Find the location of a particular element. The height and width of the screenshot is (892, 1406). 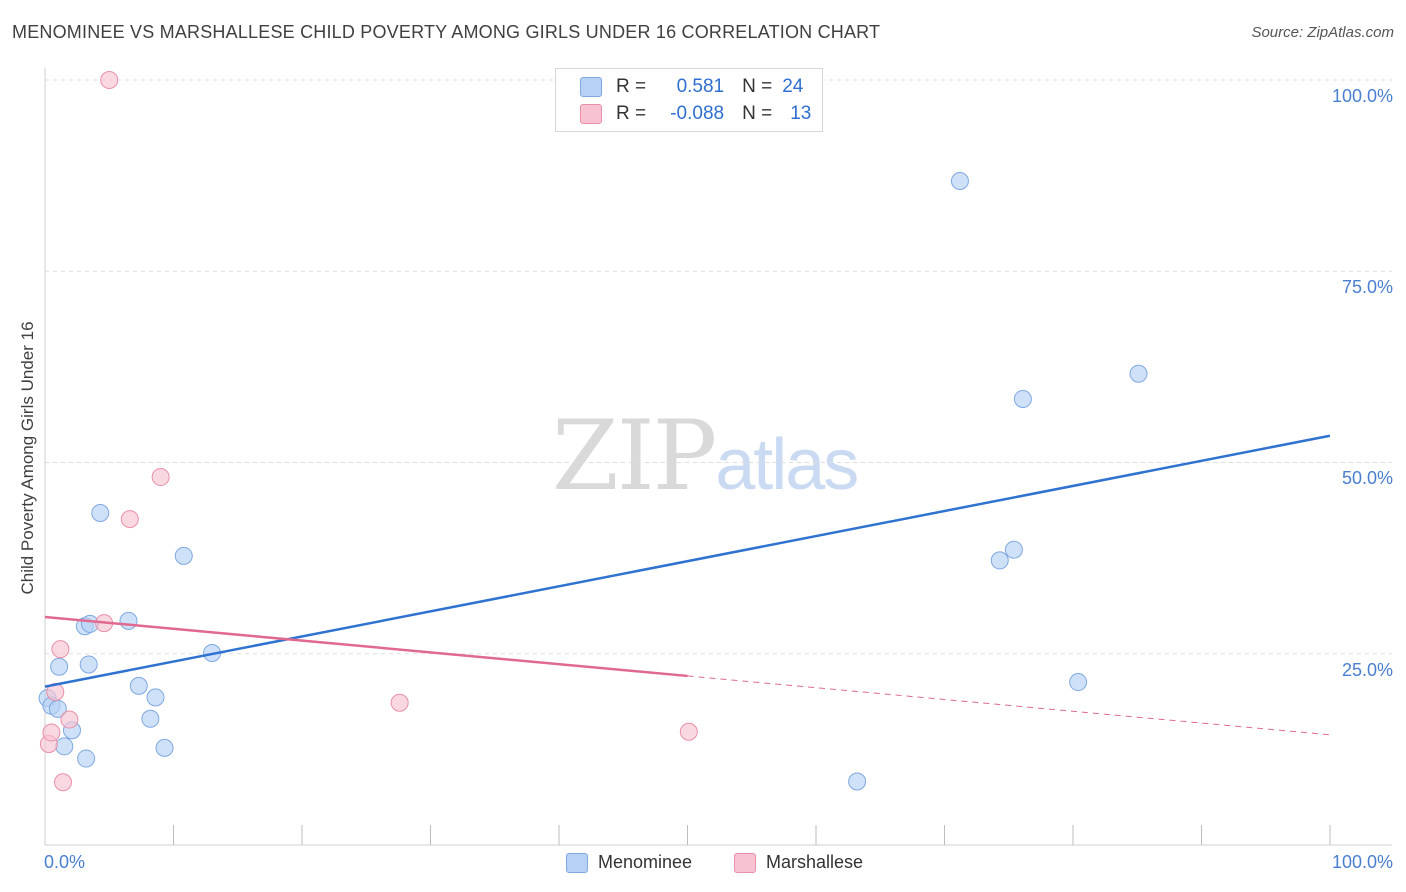

trend-line-marshallese is located at coordinates (366, 646).